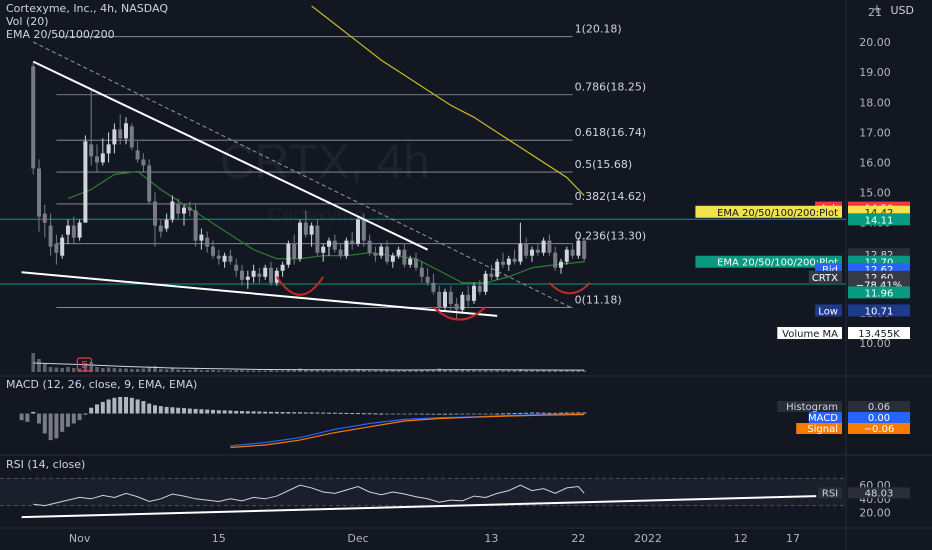 The width and height of the screenshot is (932, 550). Describe the element at coordinates (879, 263) in the screenshot. I see `price-label-value: 12.70` at that location.